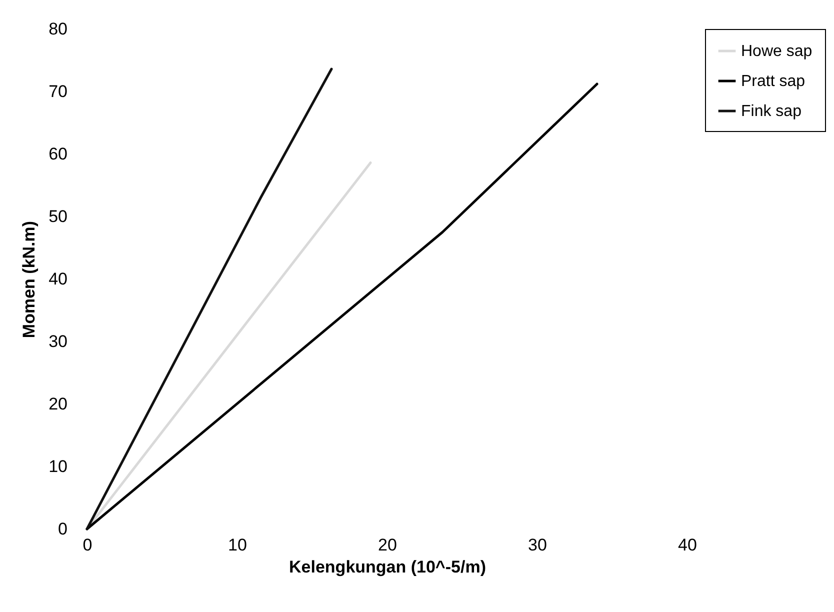  I want to click on y-tick-label: 40, so click(58, 279).